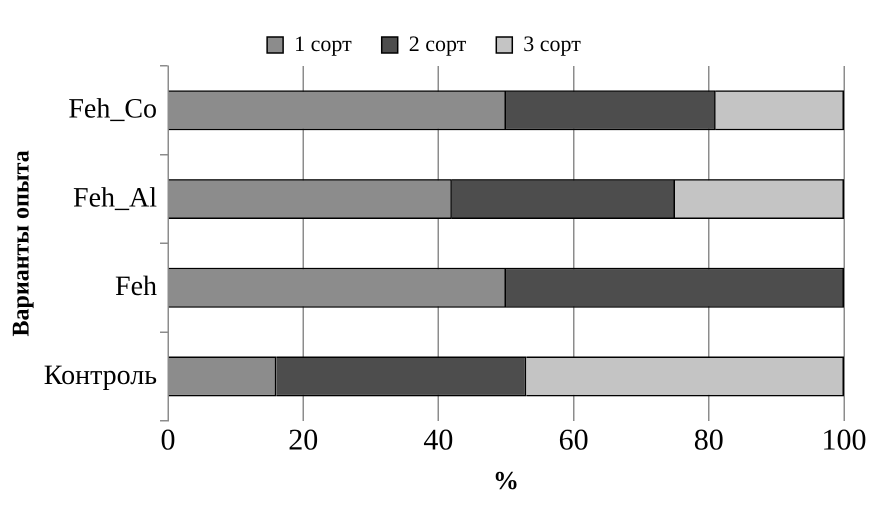 The height and width of the screenshot is (506, 872). I want to click on x-axis-title: %, so click(506, 481).